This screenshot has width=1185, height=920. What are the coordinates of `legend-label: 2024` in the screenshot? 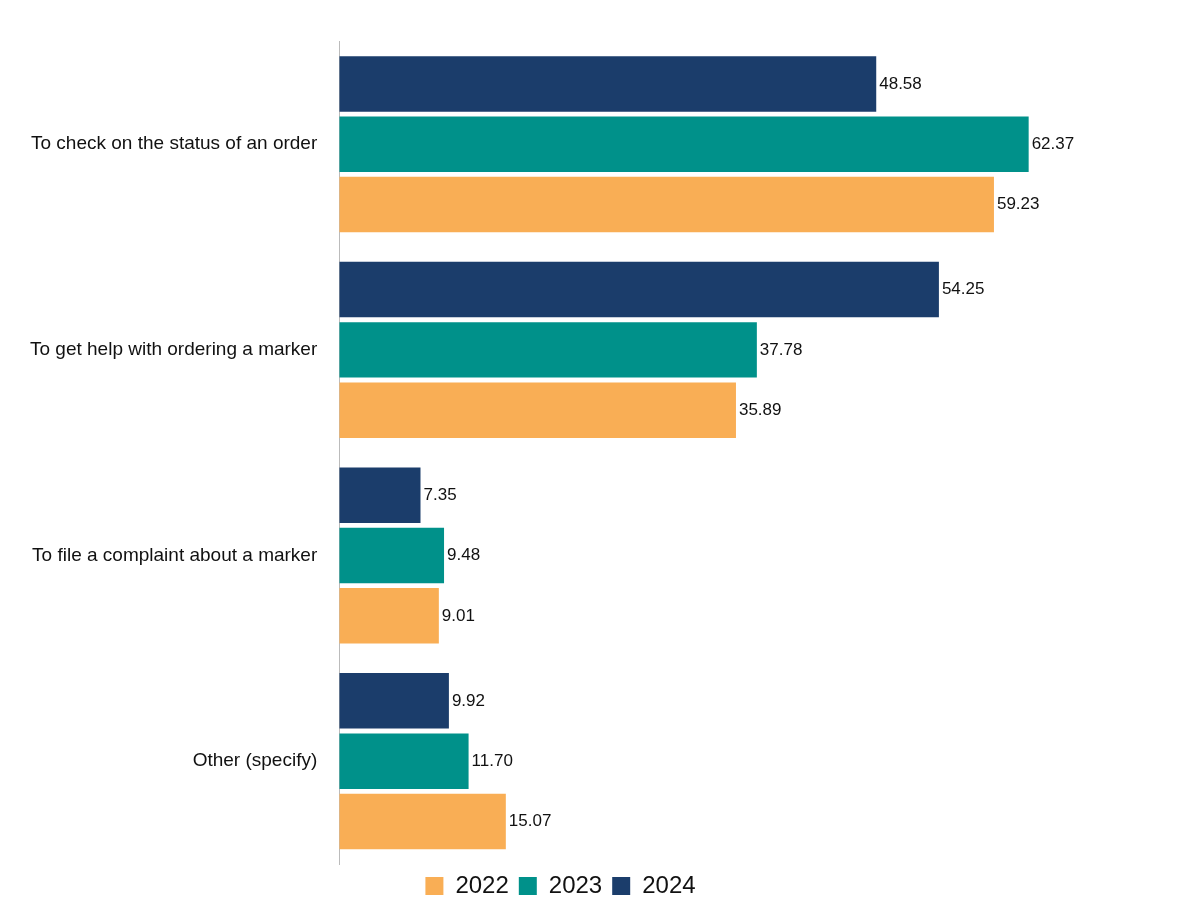 It's located at (669, 884).